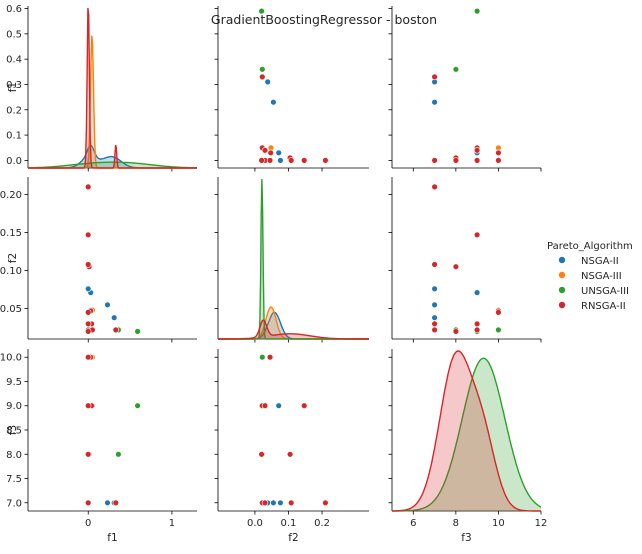 The height and width of the screenshot is (554, 642). I want to click on y-tick-label: 7.5, so click(14, 479).